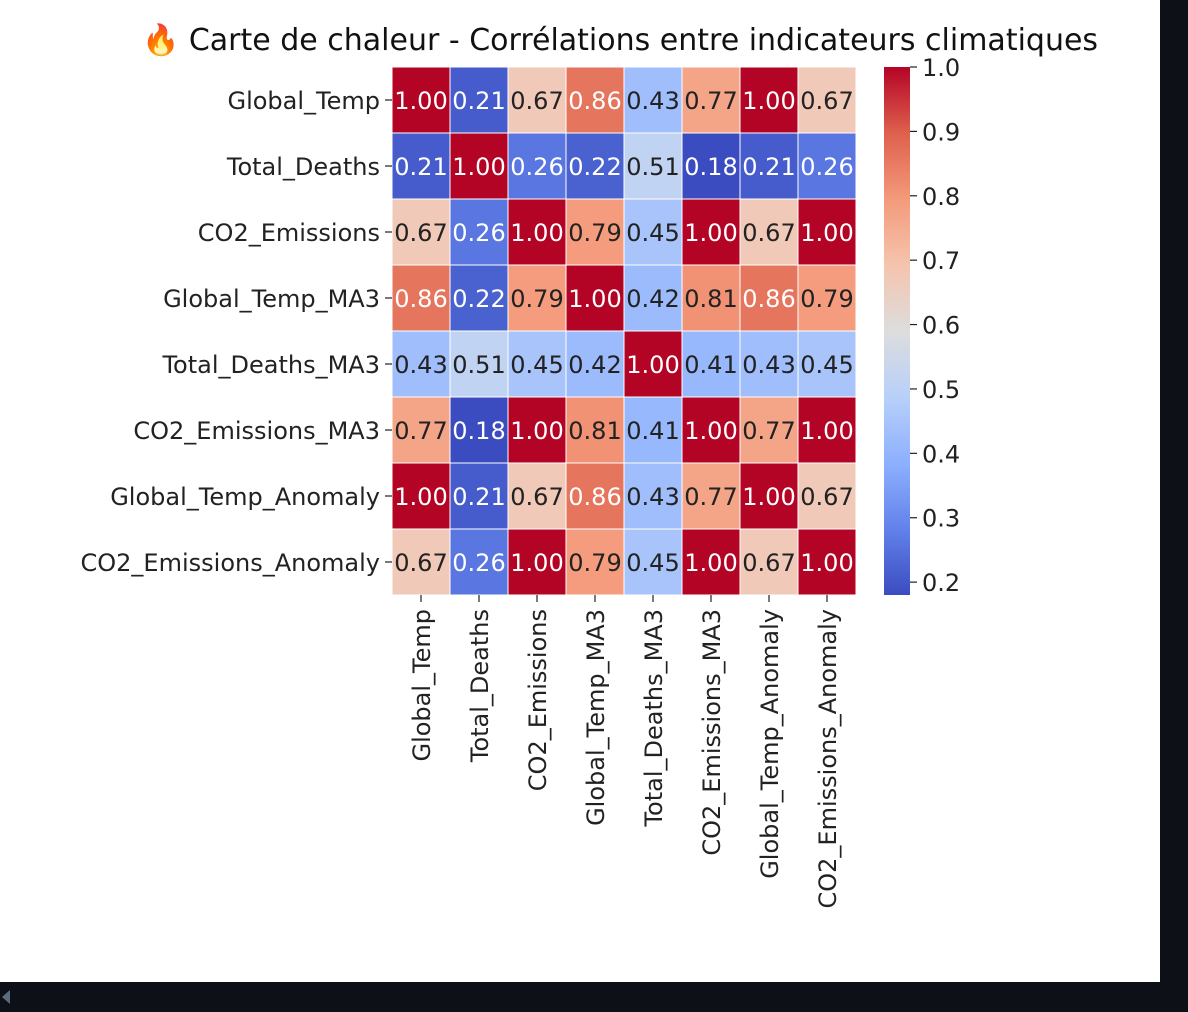 This screenshot has width=1188, height=1012. I want to click on column-tick-label: CO2_Emissions_MA3, so click(712, 732).